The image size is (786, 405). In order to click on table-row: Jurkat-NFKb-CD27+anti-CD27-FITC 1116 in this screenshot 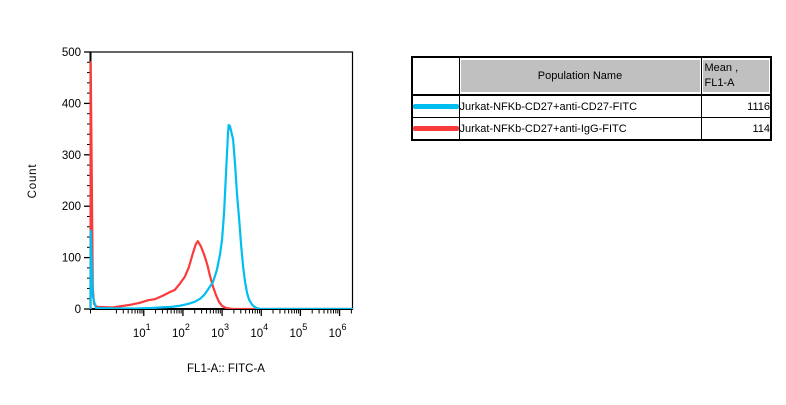, I will do `click(591, 106)`.